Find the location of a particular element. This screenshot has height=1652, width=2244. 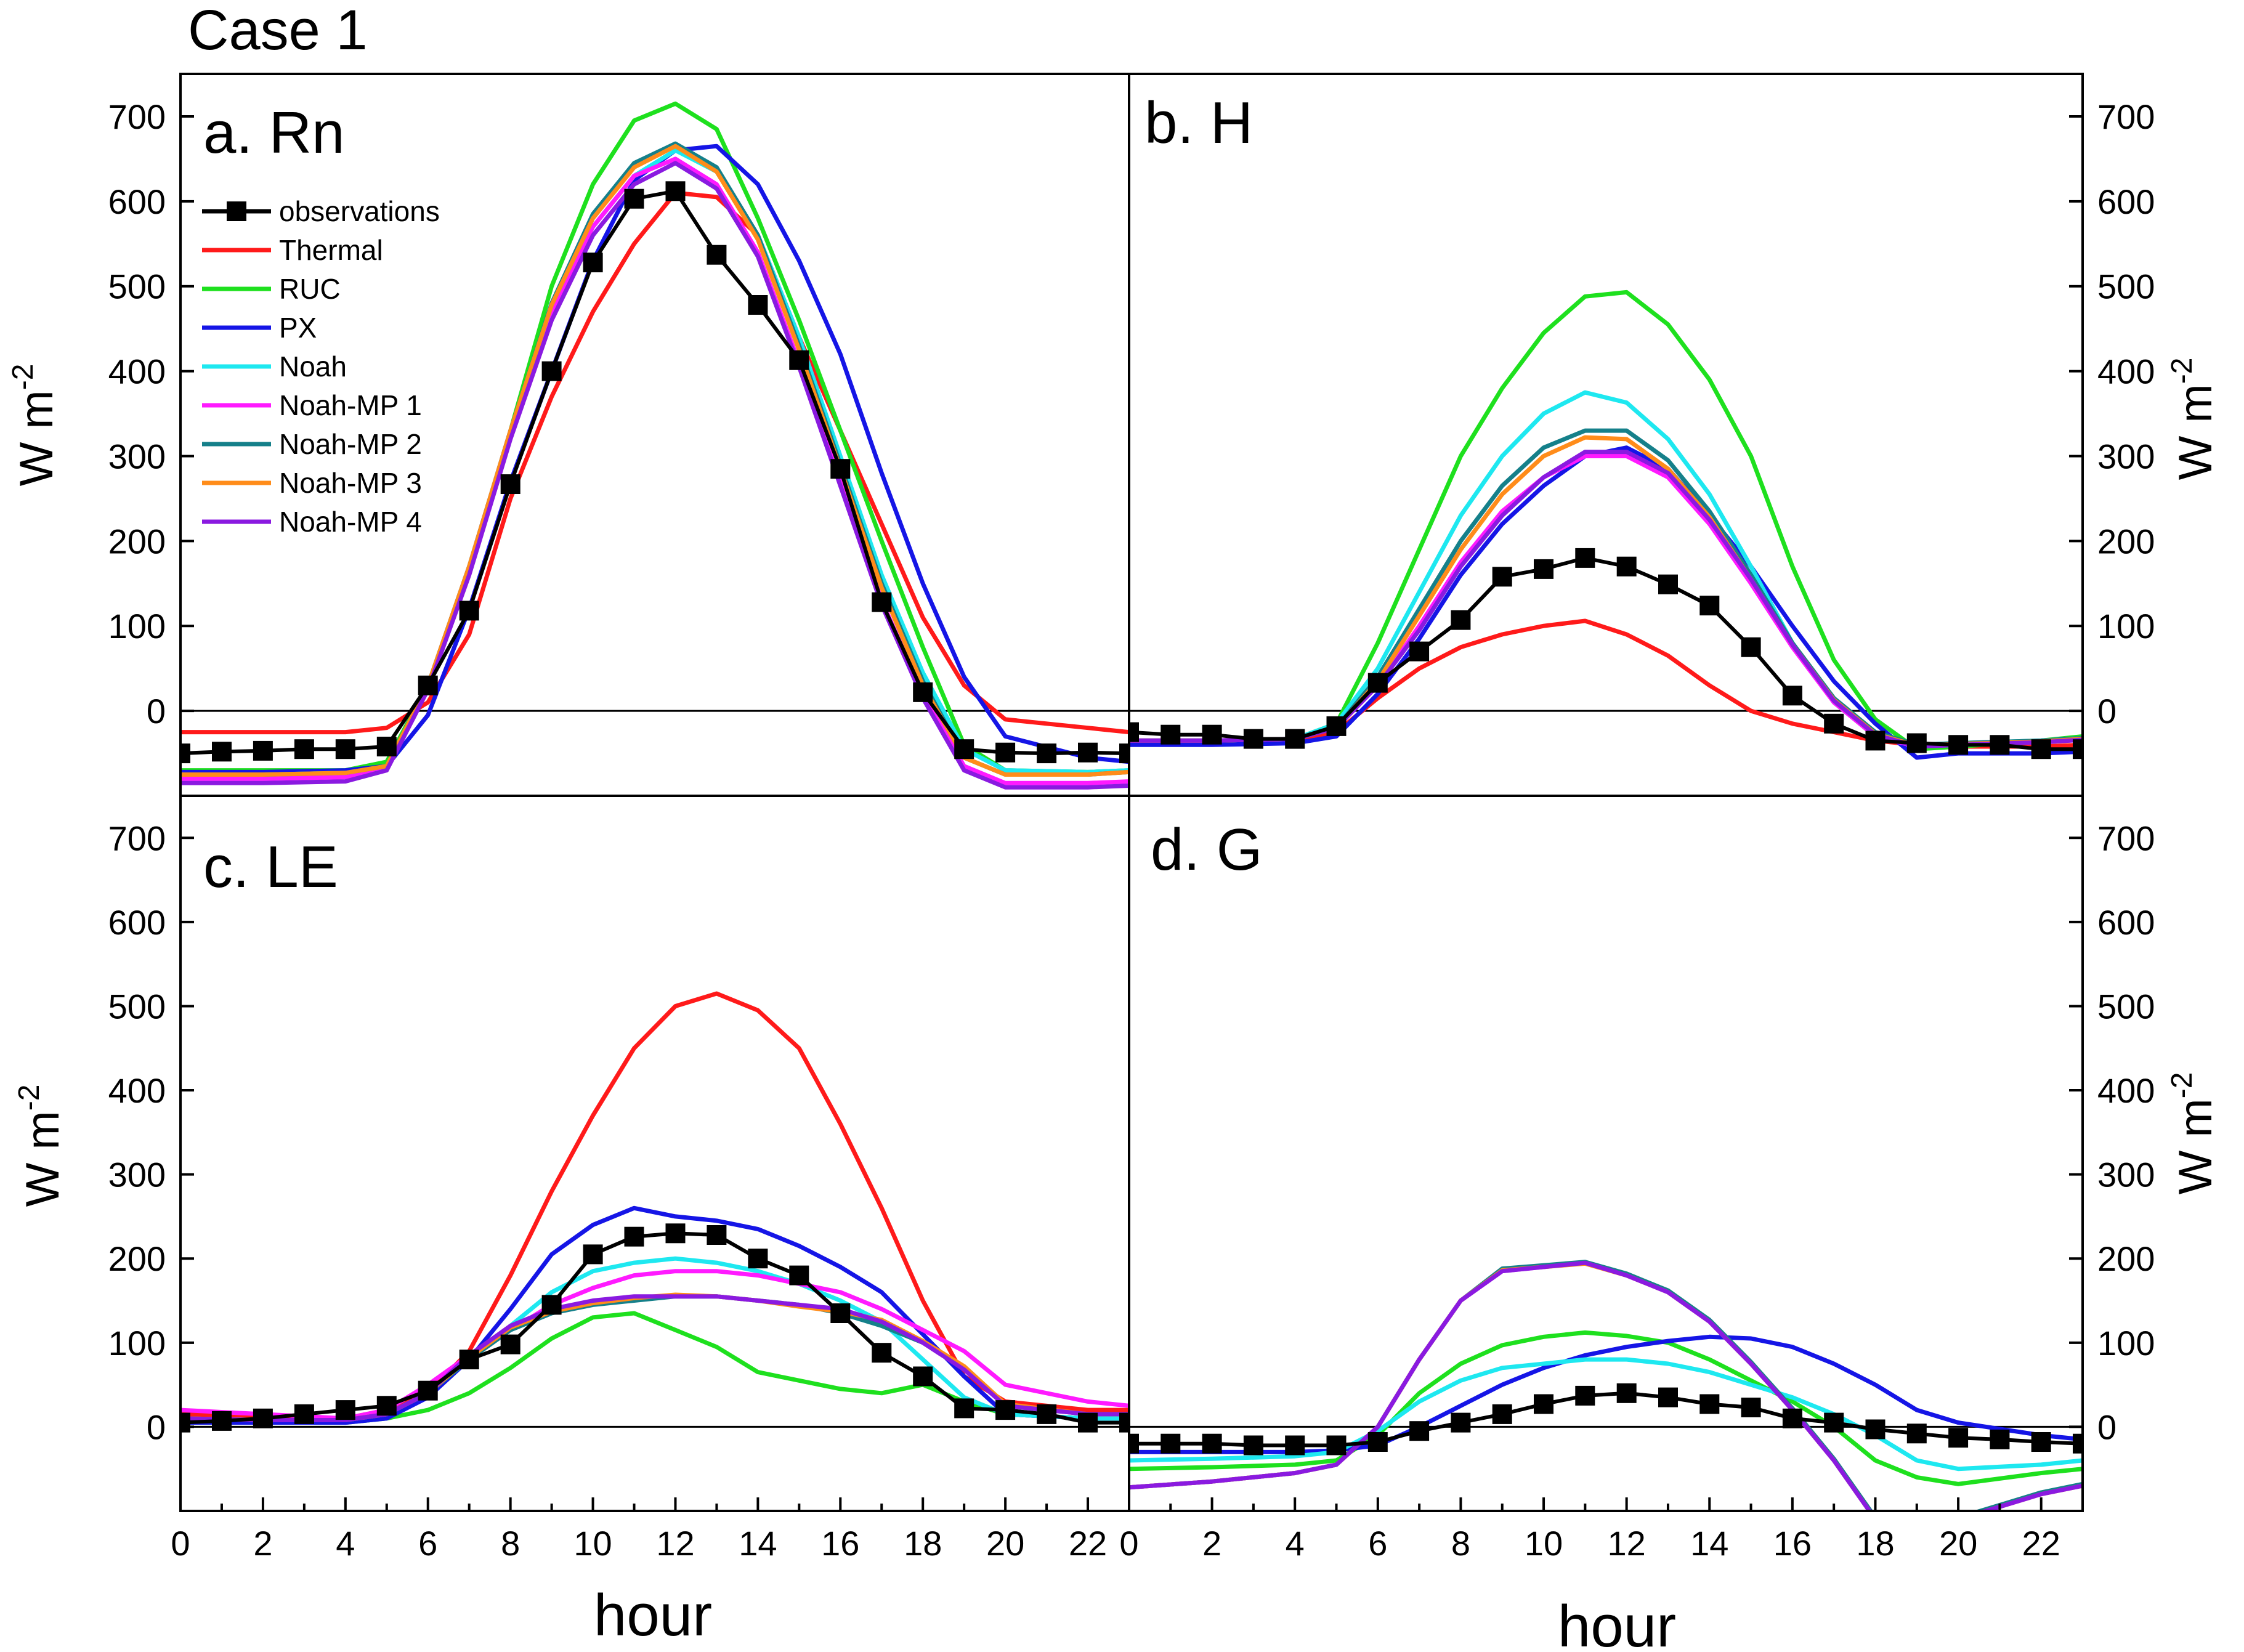

series-line-observations is located at coordinates (1606, 653).